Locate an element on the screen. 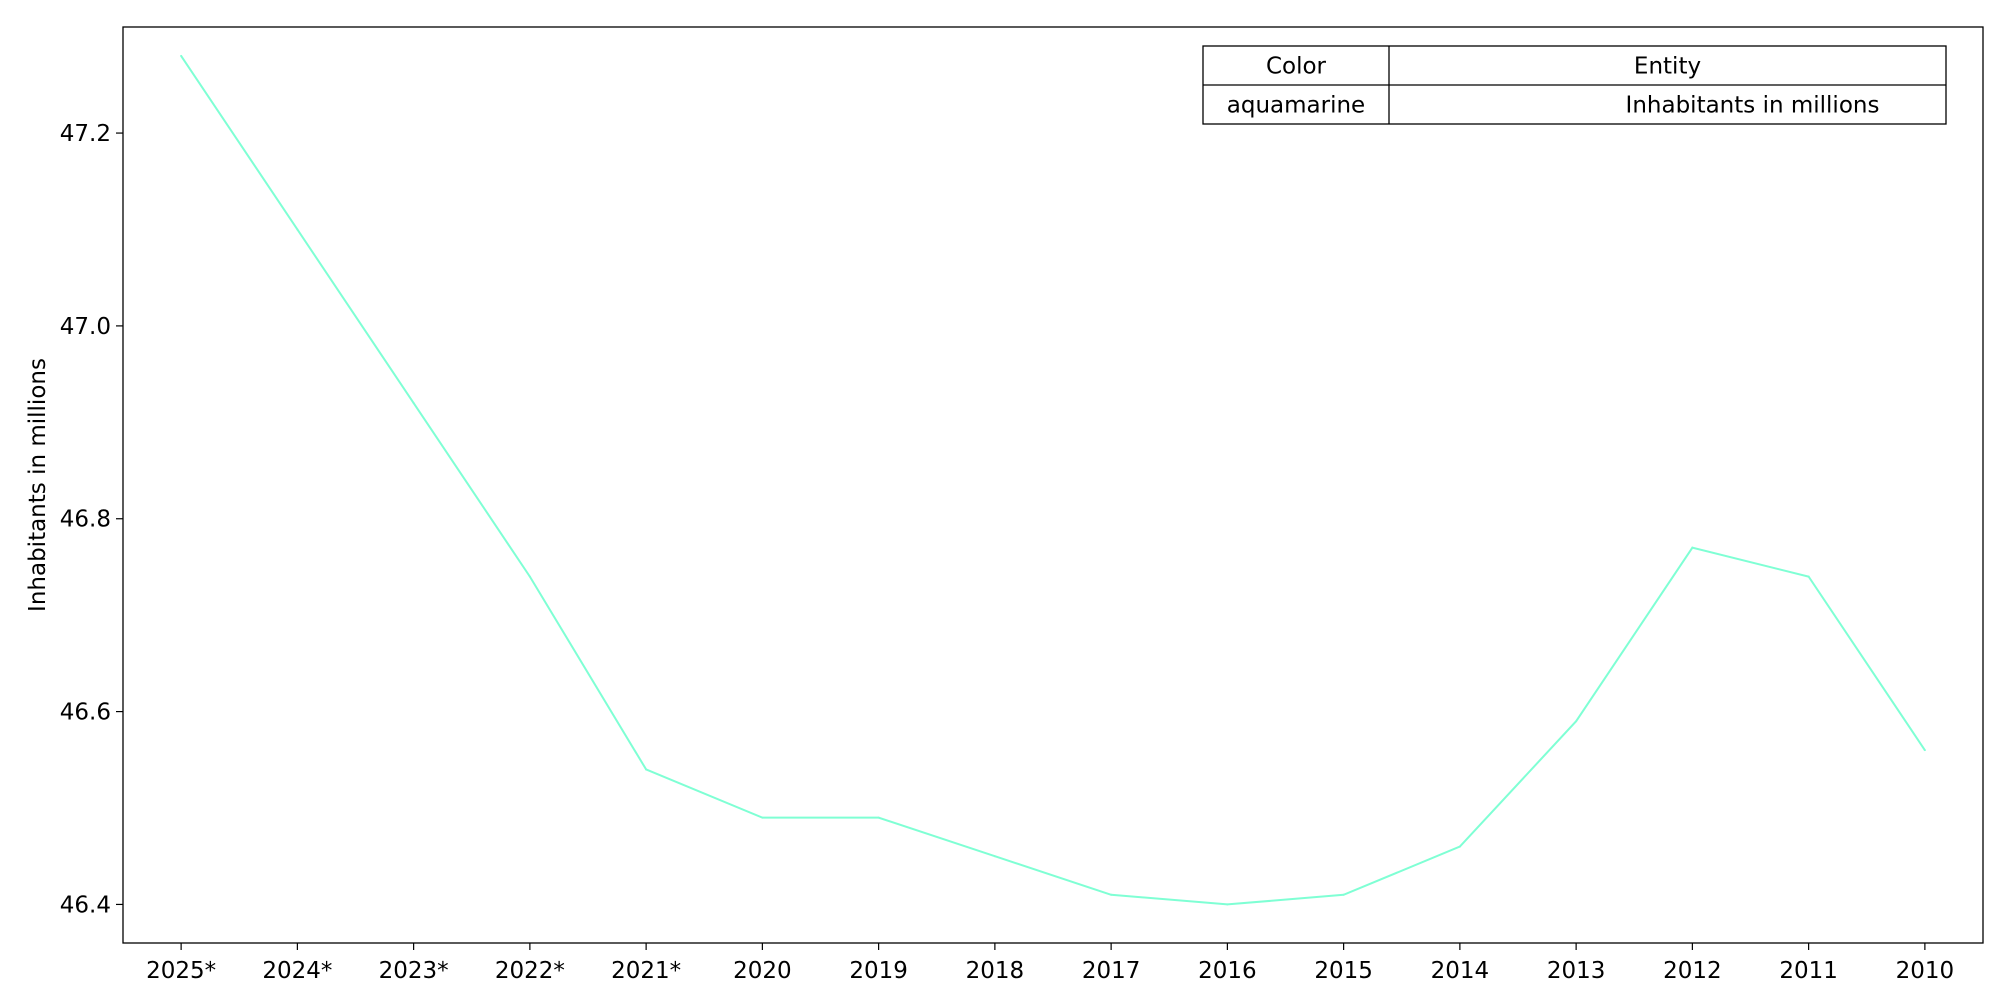  data-point-2022-proj is located at coordinates (529, 576).